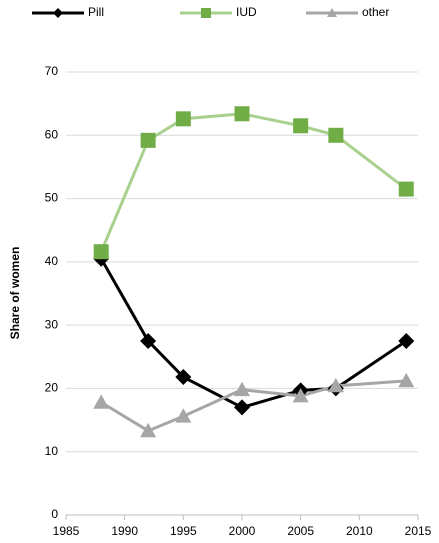 The image size is (439, 543). I want to click on x-tick-label: 1985, so click(66, 531).